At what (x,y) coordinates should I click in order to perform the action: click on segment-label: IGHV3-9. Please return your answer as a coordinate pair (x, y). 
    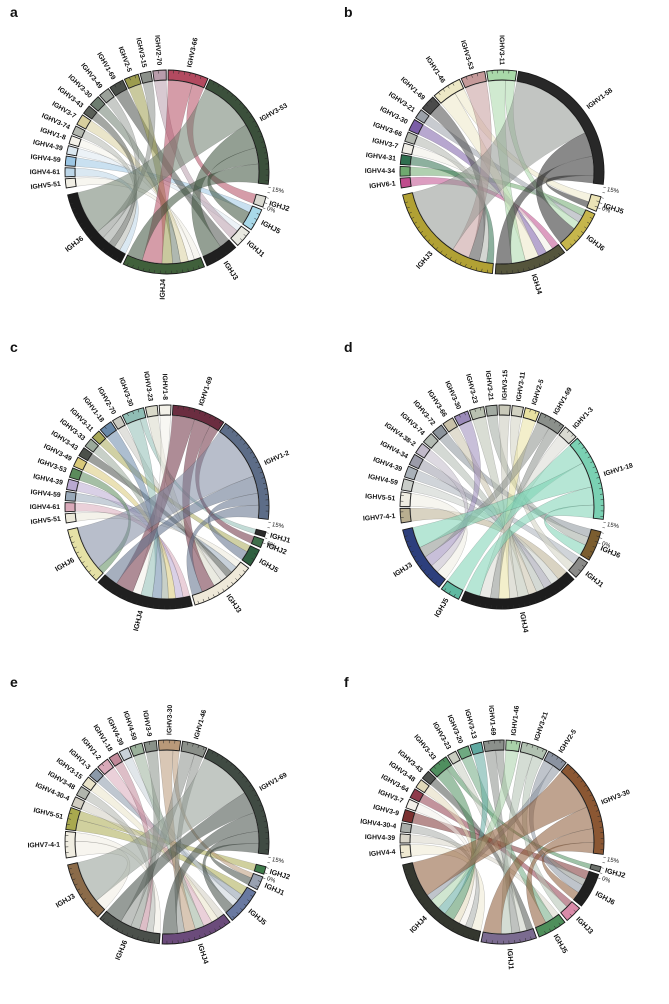
    Looking at the image, I should click on (146, 723).